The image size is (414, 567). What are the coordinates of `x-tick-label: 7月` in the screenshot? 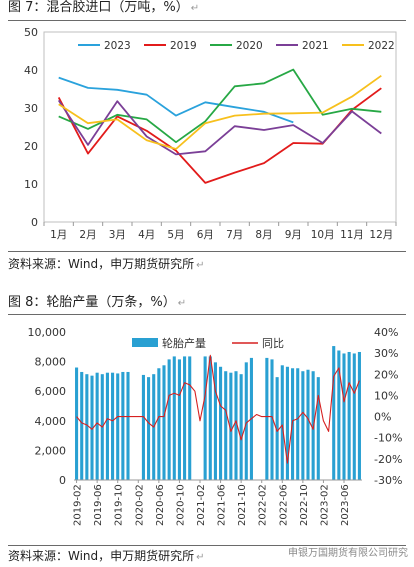 It's located at (234, 235).